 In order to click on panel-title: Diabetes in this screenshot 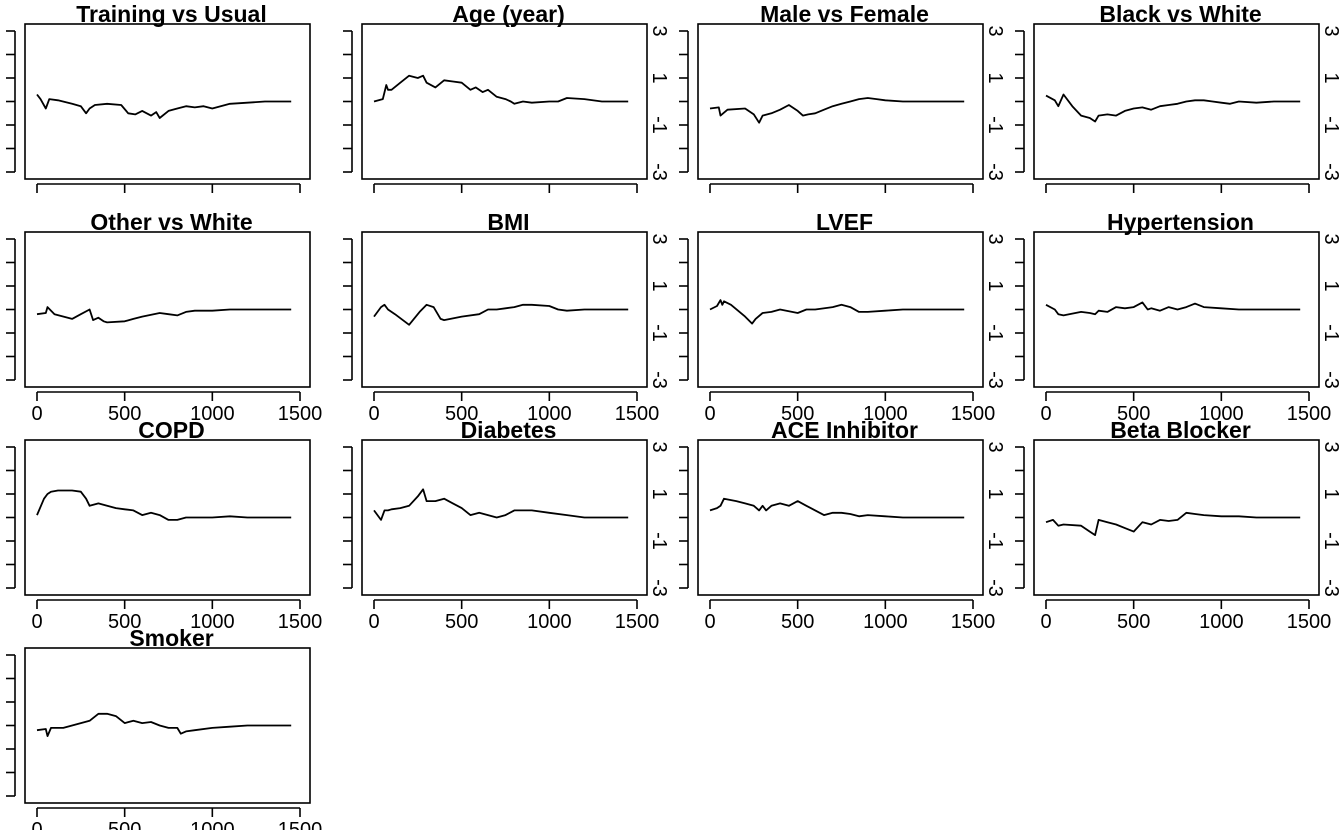, I will do `click(509, 430)`.